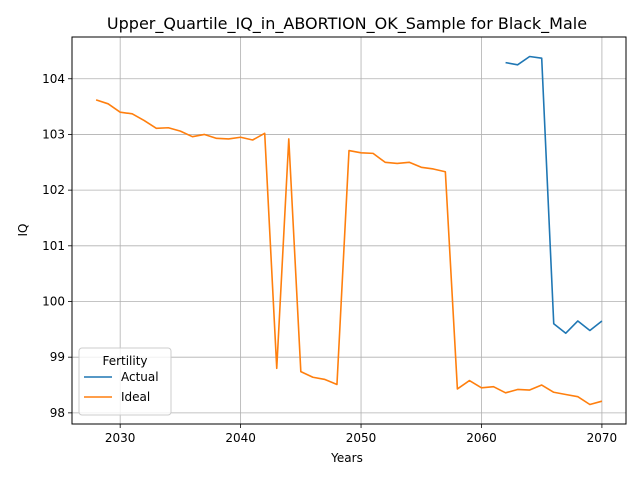 The width and height of the screenshot is (640, 480). Describe the element at coordinates (120, 438) in the screenshot. I see `x-tick-label: 2030` at that location.